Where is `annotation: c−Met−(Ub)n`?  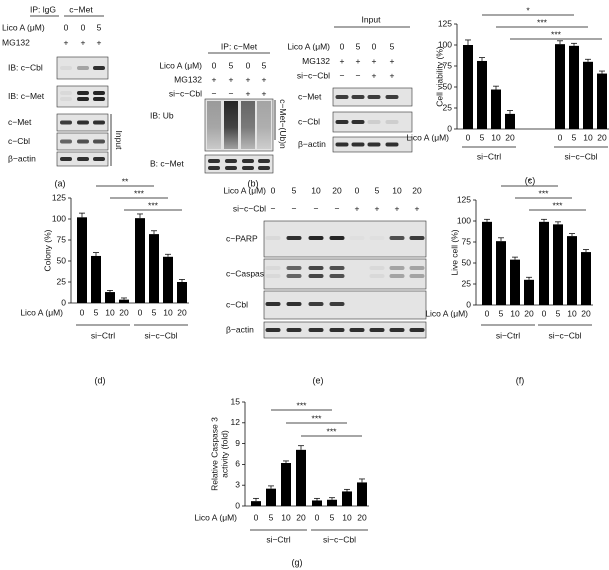
annotation: c−Met−(Ub)n is located at coordinates (283, 124).